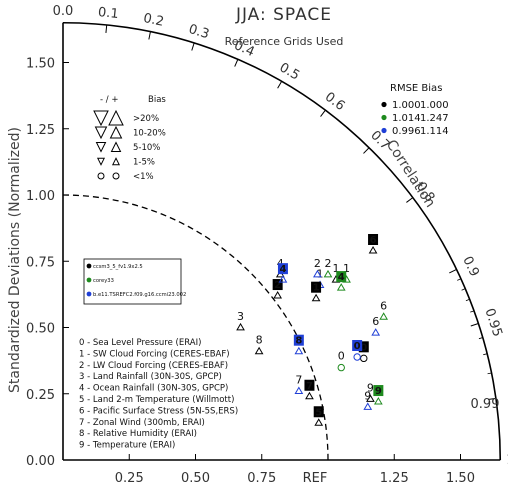 This screenshot has width=508, height=488. I want to click on bias-key-header: Bias, so click(157, 100).